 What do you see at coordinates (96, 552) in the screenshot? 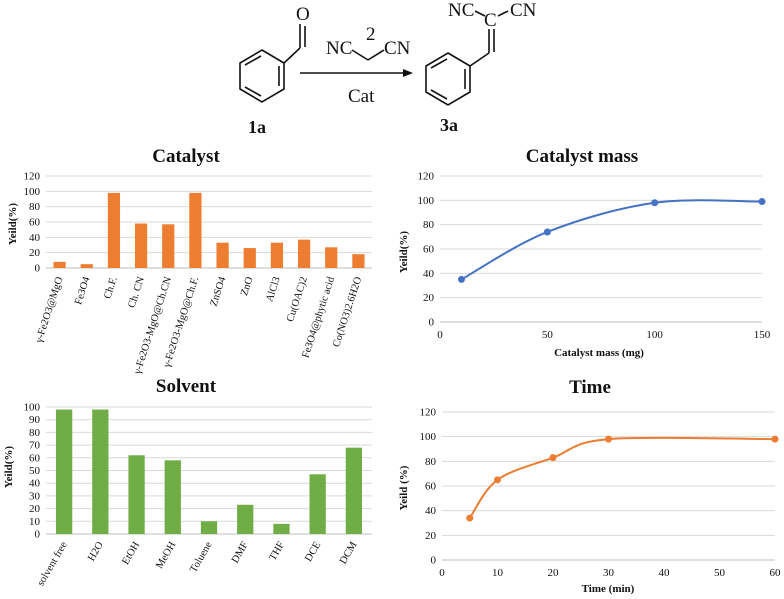
I see `x-category-label: H2O` at bounding box center [96, 552].